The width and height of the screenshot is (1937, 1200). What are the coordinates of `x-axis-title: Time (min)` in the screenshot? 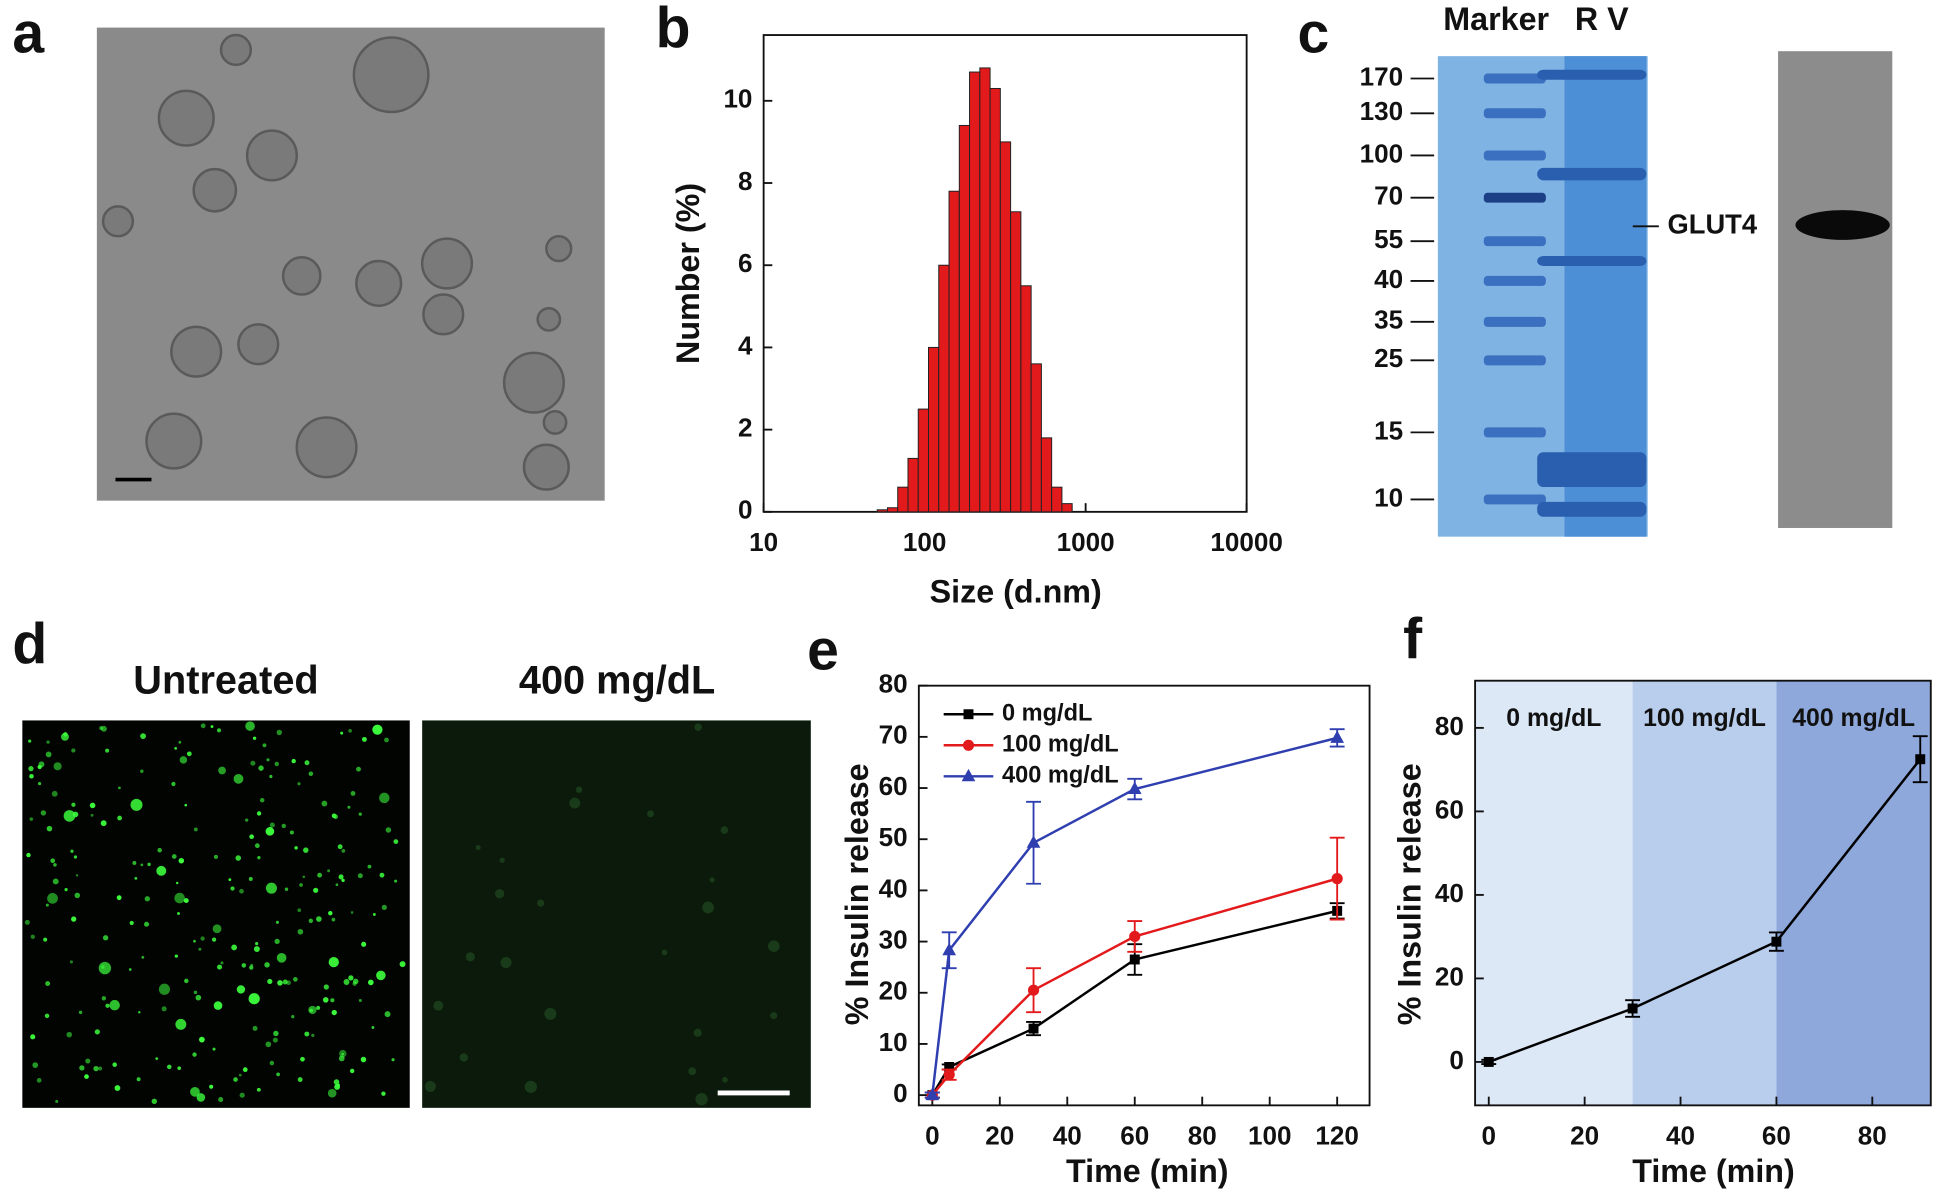 It's located at (1713, 1171).